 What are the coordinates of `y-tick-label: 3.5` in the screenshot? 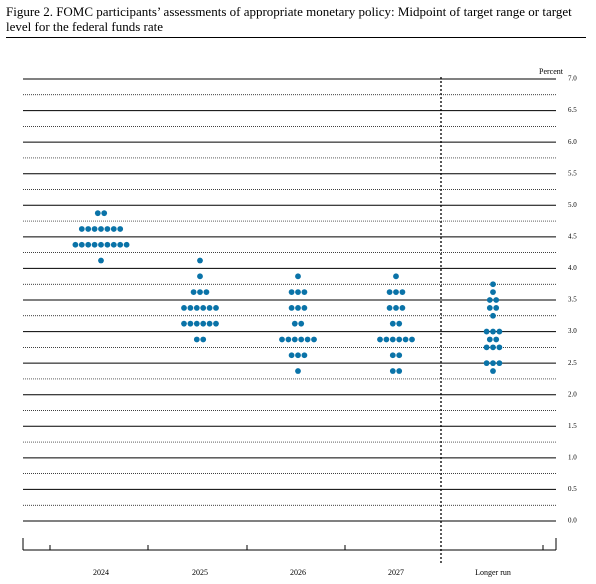 It's located at (572, 300).